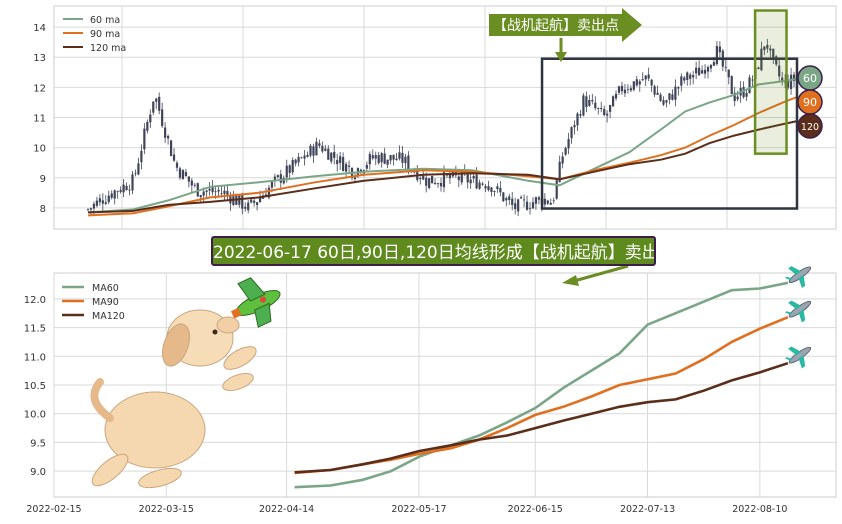  I want to click on highlight-box-green, so click(770, 82).